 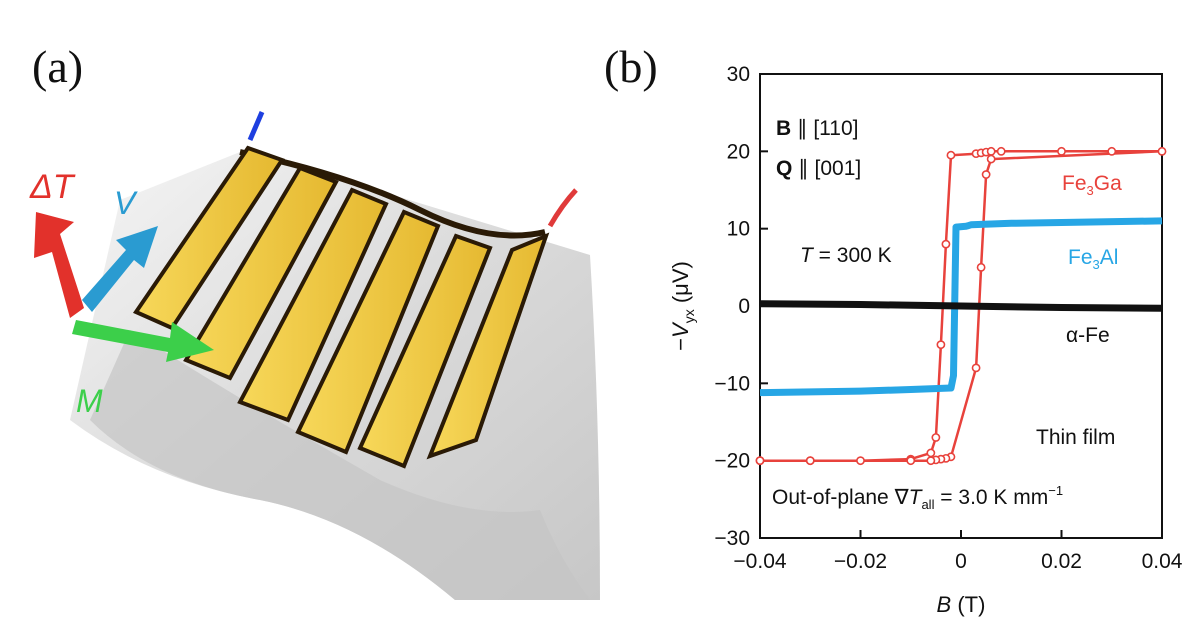 What do you see at coordinates (1109, 257) in the screenshot?
I see `legend-fe3al-tail: Al` at bounding box center [1109, 257].